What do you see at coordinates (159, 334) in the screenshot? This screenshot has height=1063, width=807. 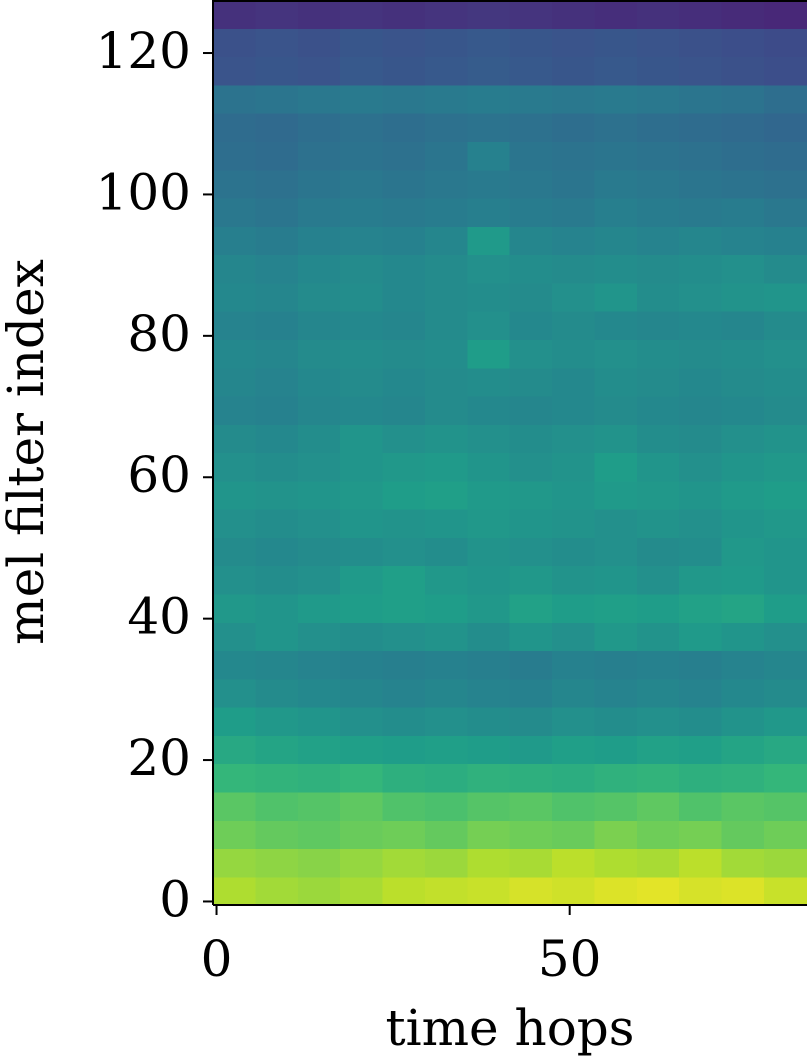 I see `y-tick-label: 80` at bounding box center [159, 334].